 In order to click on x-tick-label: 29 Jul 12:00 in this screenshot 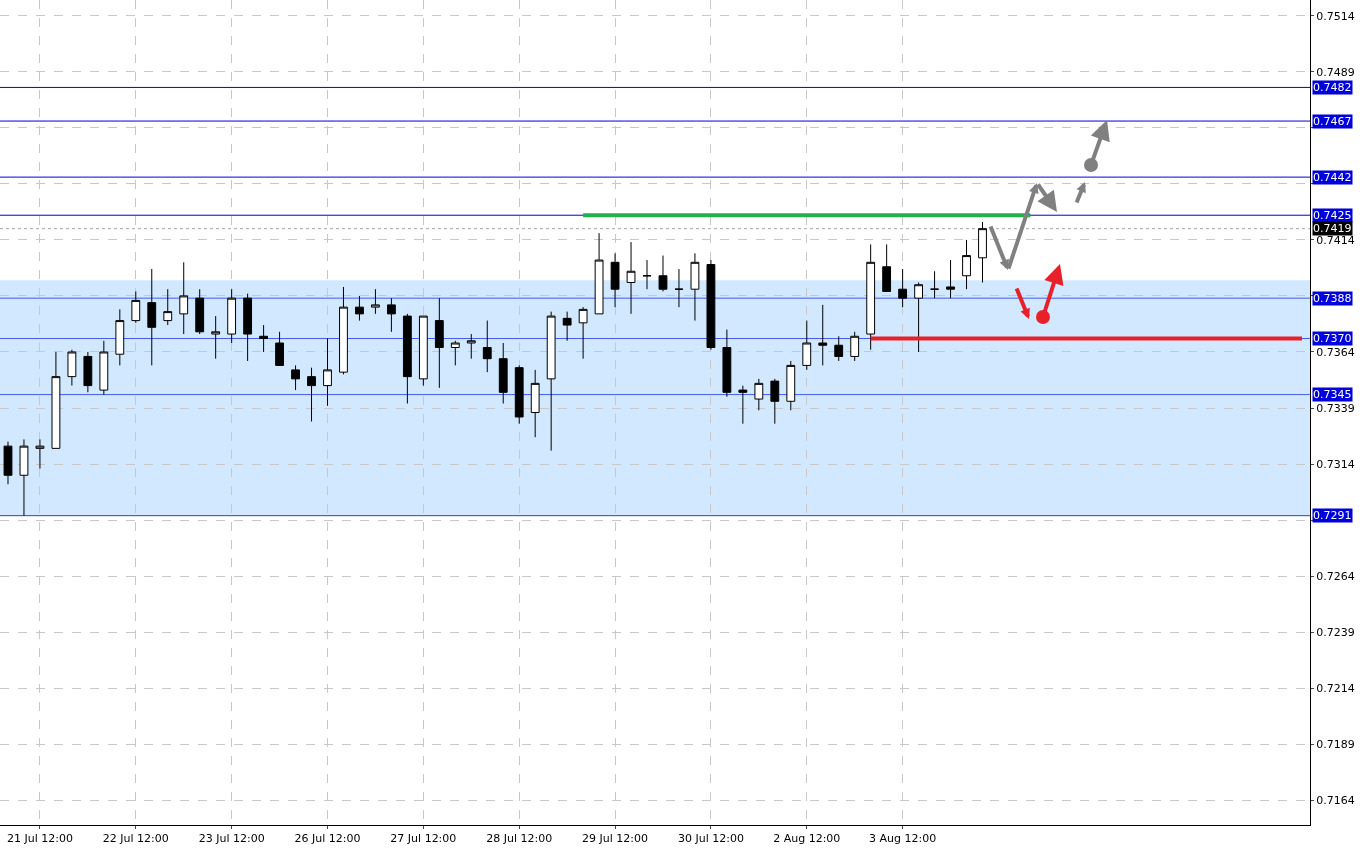, I will do `click(615, 839)`.